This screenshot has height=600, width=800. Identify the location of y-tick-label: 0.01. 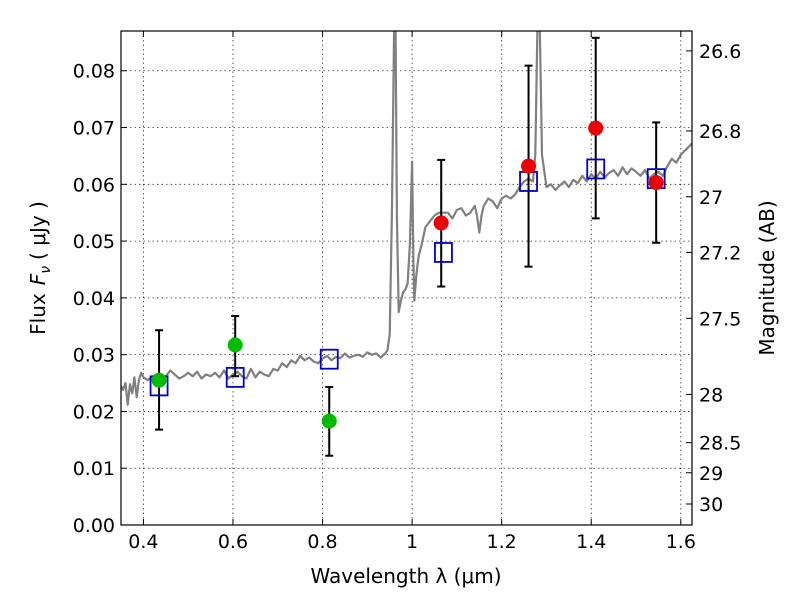
(94, 469).